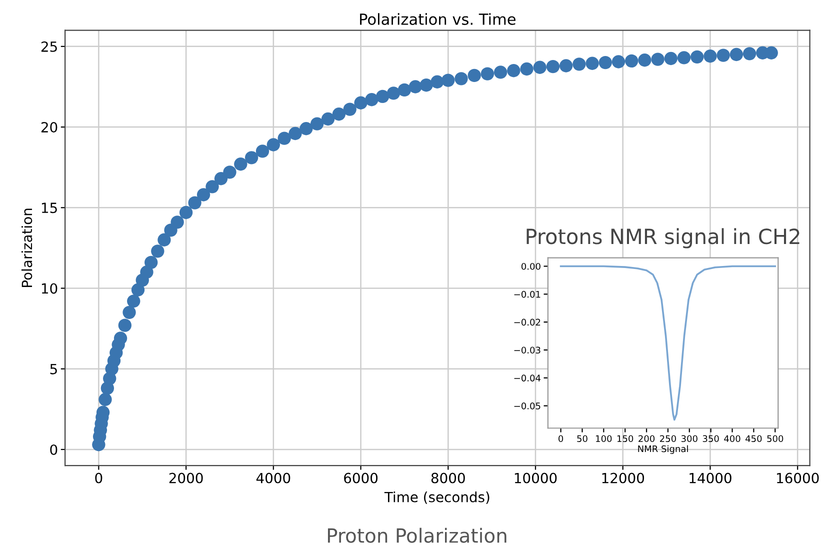 Image resolution: width=834 pixels, height=551 pixels. What do you see at coordinates (54, 449) in the screenshot?
I see `y-tick-label: 0` at bounding box center [54, 449].